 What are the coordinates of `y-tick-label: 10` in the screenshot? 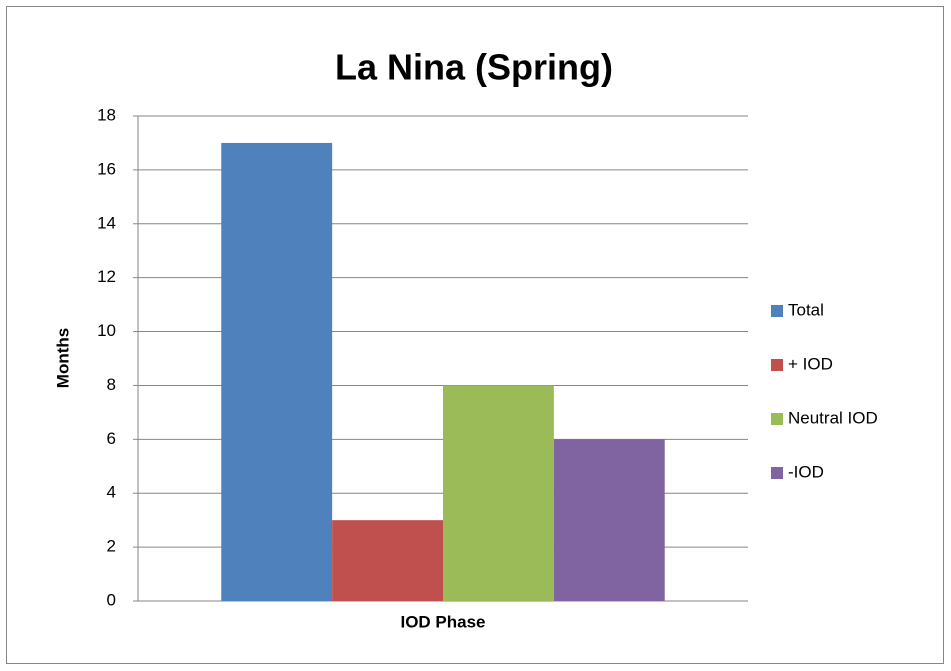 It's located at (106, 330).